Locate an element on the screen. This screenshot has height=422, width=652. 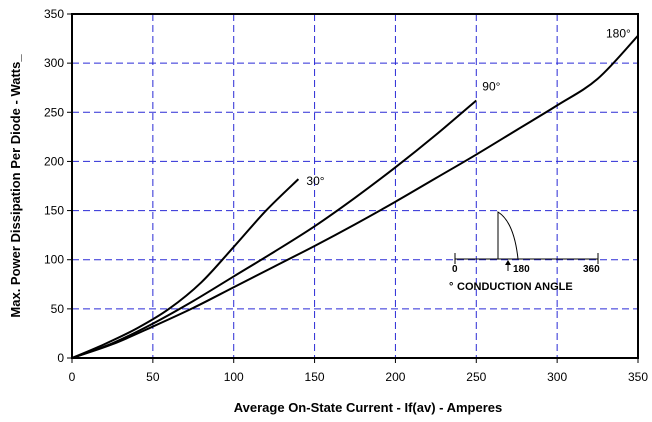
y-tick-label: 250 is located at coordinates (54, 112).